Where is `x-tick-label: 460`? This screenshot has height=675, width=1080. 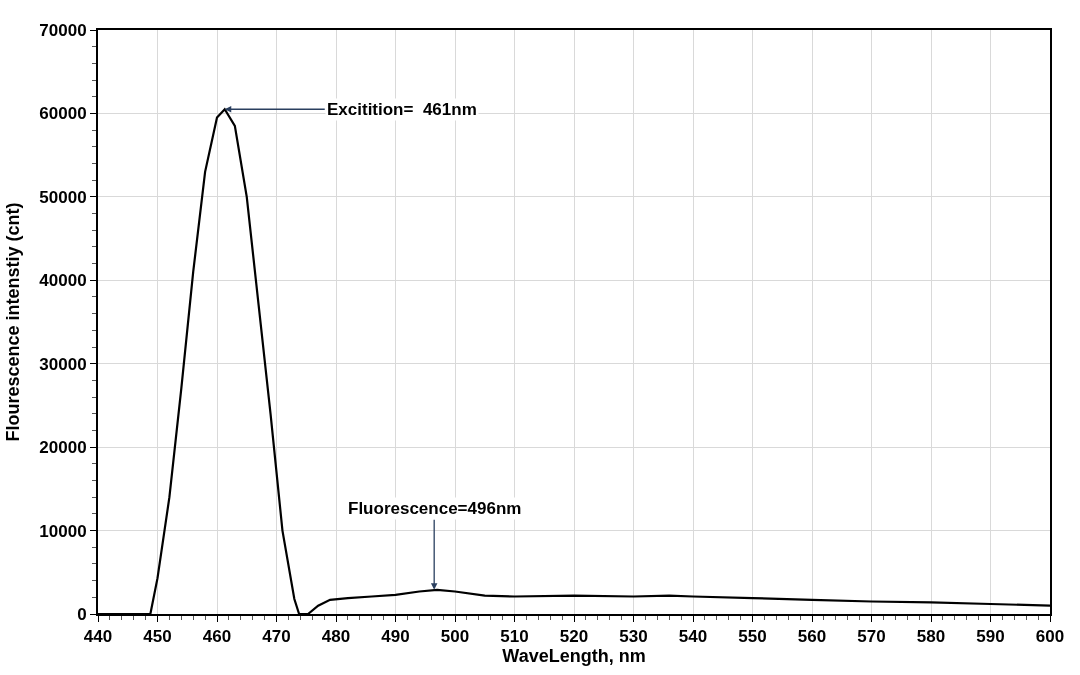 x-tick-label: 460 is located at coordinates (217, 637).